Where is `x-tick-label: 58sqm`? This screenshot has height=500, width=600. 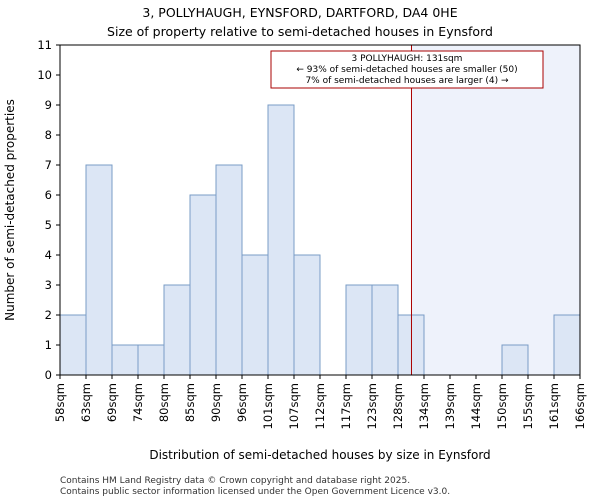
x-tick-label: 58sqm is located at coordinates (60, 402).